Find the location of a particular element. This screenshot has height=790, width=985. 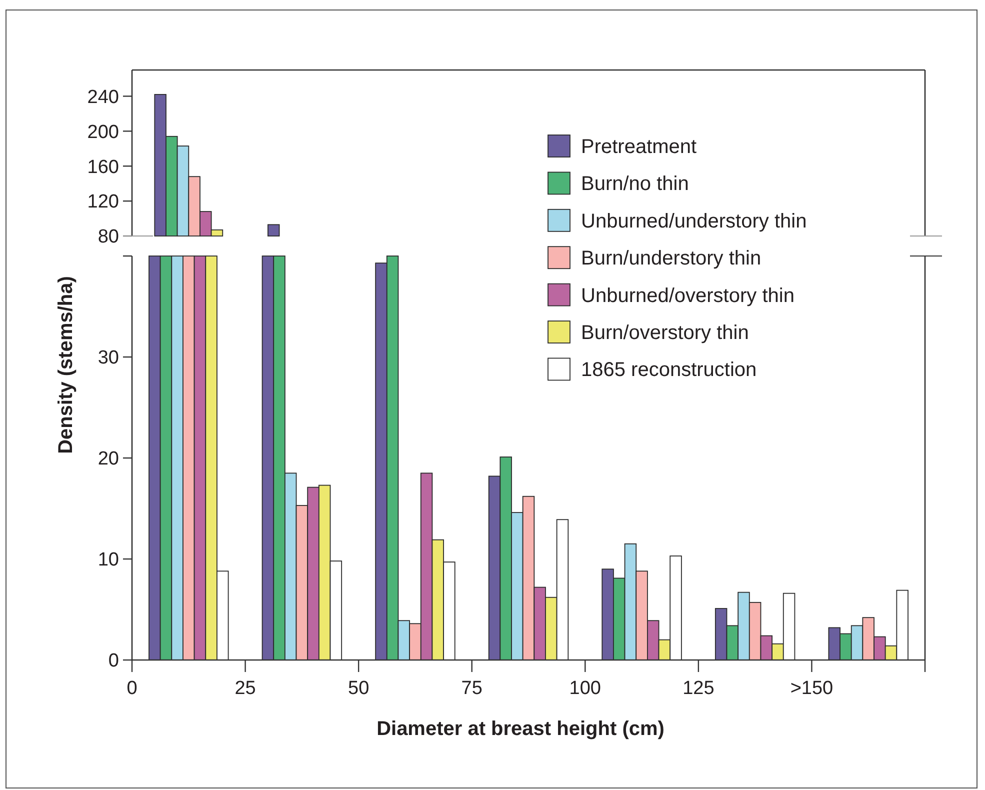

y-tick-label: 80 is located at coordinates (108, 237).